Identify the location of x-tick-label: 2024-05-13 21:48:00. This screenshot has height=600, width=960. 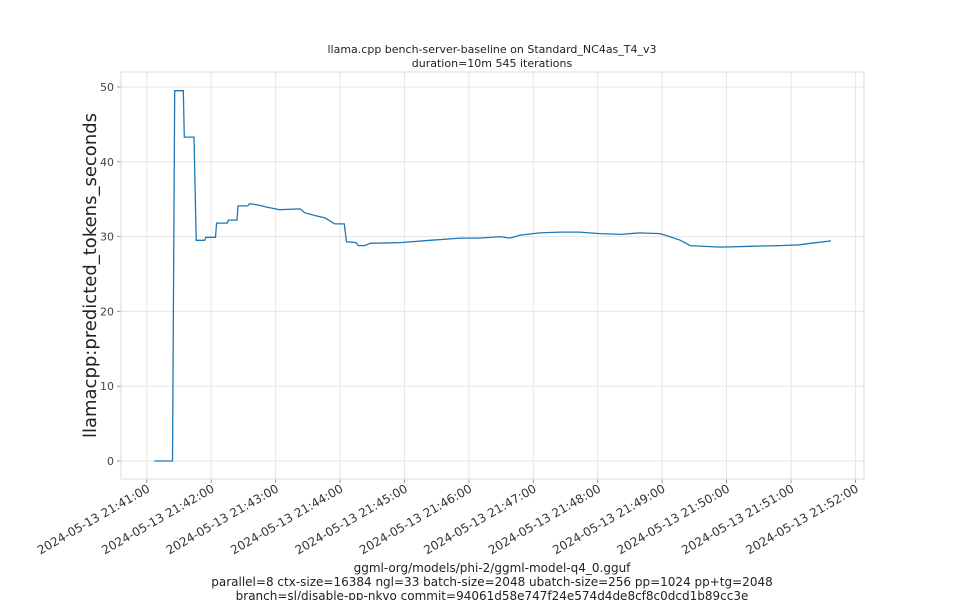
(544, 519).